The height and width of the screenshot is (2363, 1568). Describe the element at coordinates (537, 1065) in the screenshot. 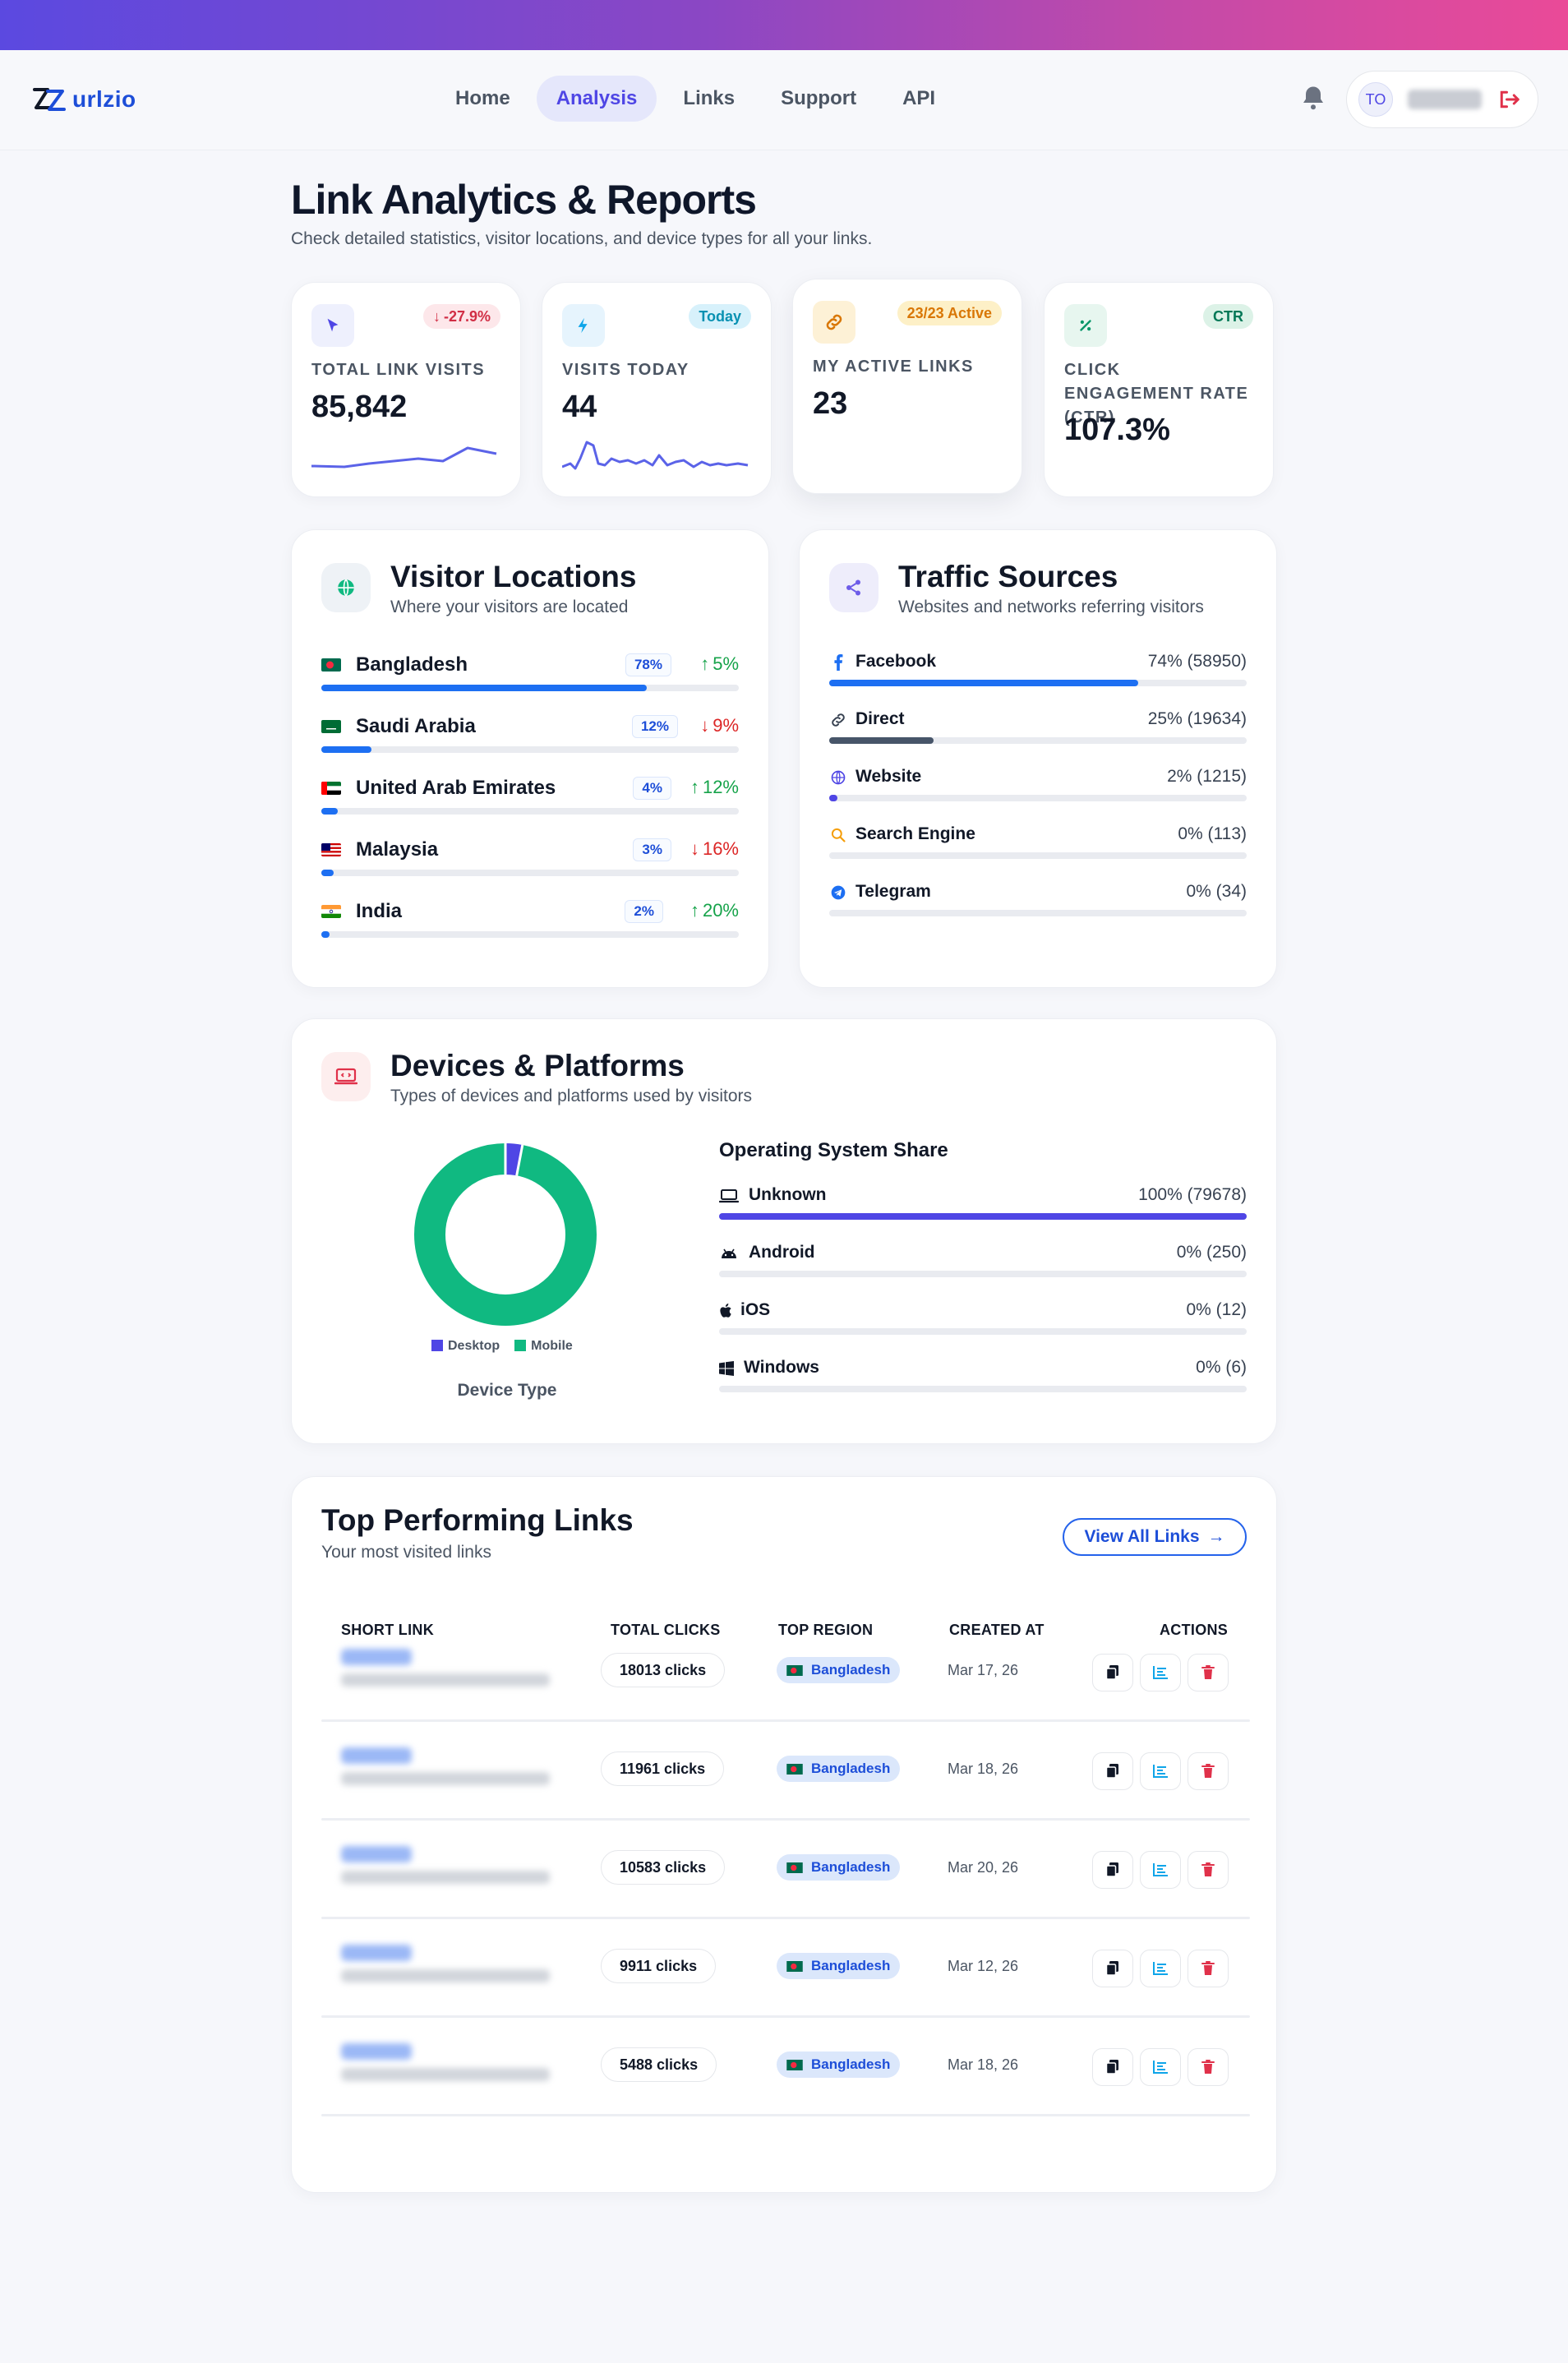

I see `section-title: Devices & Platforms` at that location.